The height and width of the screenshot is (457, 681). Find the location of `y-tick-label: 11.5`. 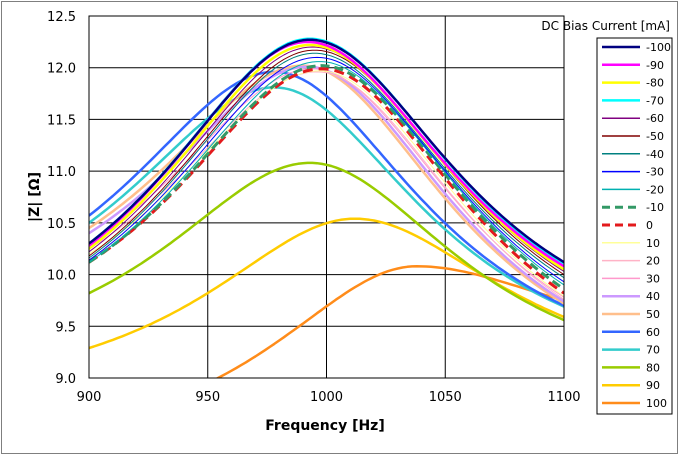

y-tick-label: 11.5 is located at coordinates (61, 120).